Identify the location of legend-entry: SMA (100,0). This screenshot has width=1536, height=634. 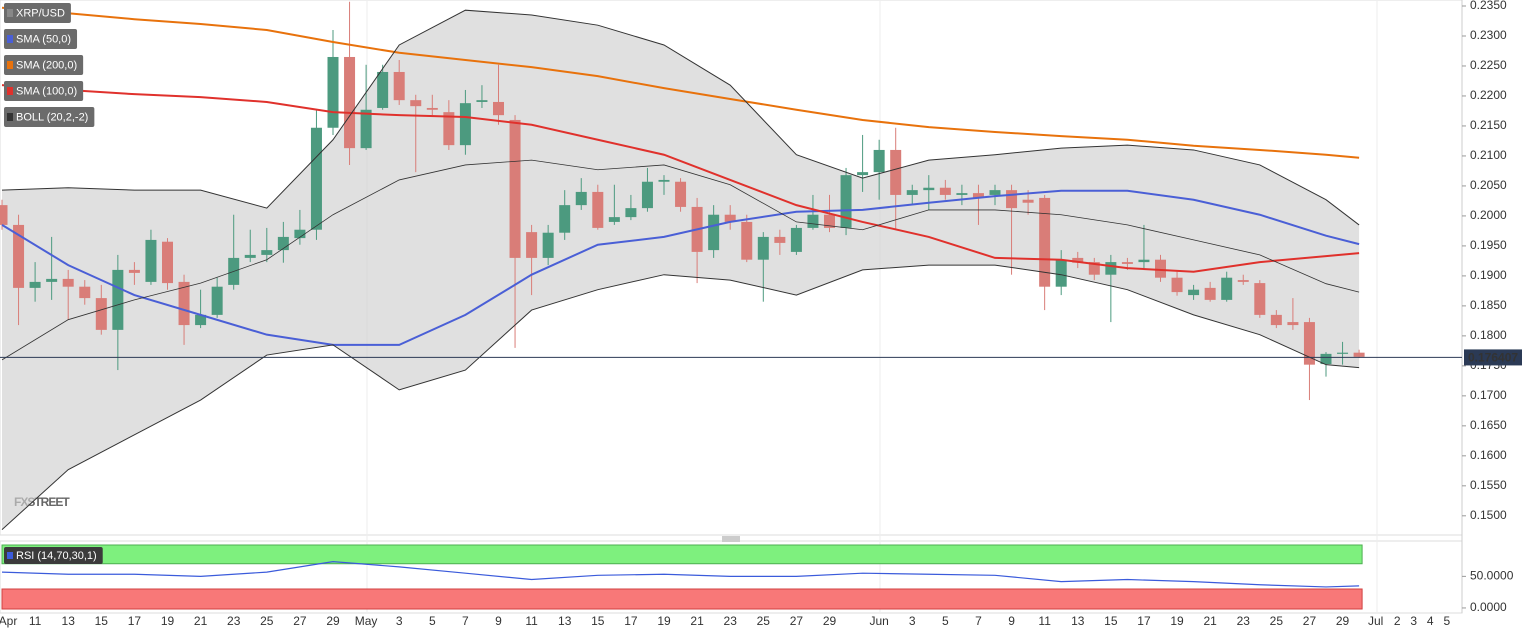
(44, 91).